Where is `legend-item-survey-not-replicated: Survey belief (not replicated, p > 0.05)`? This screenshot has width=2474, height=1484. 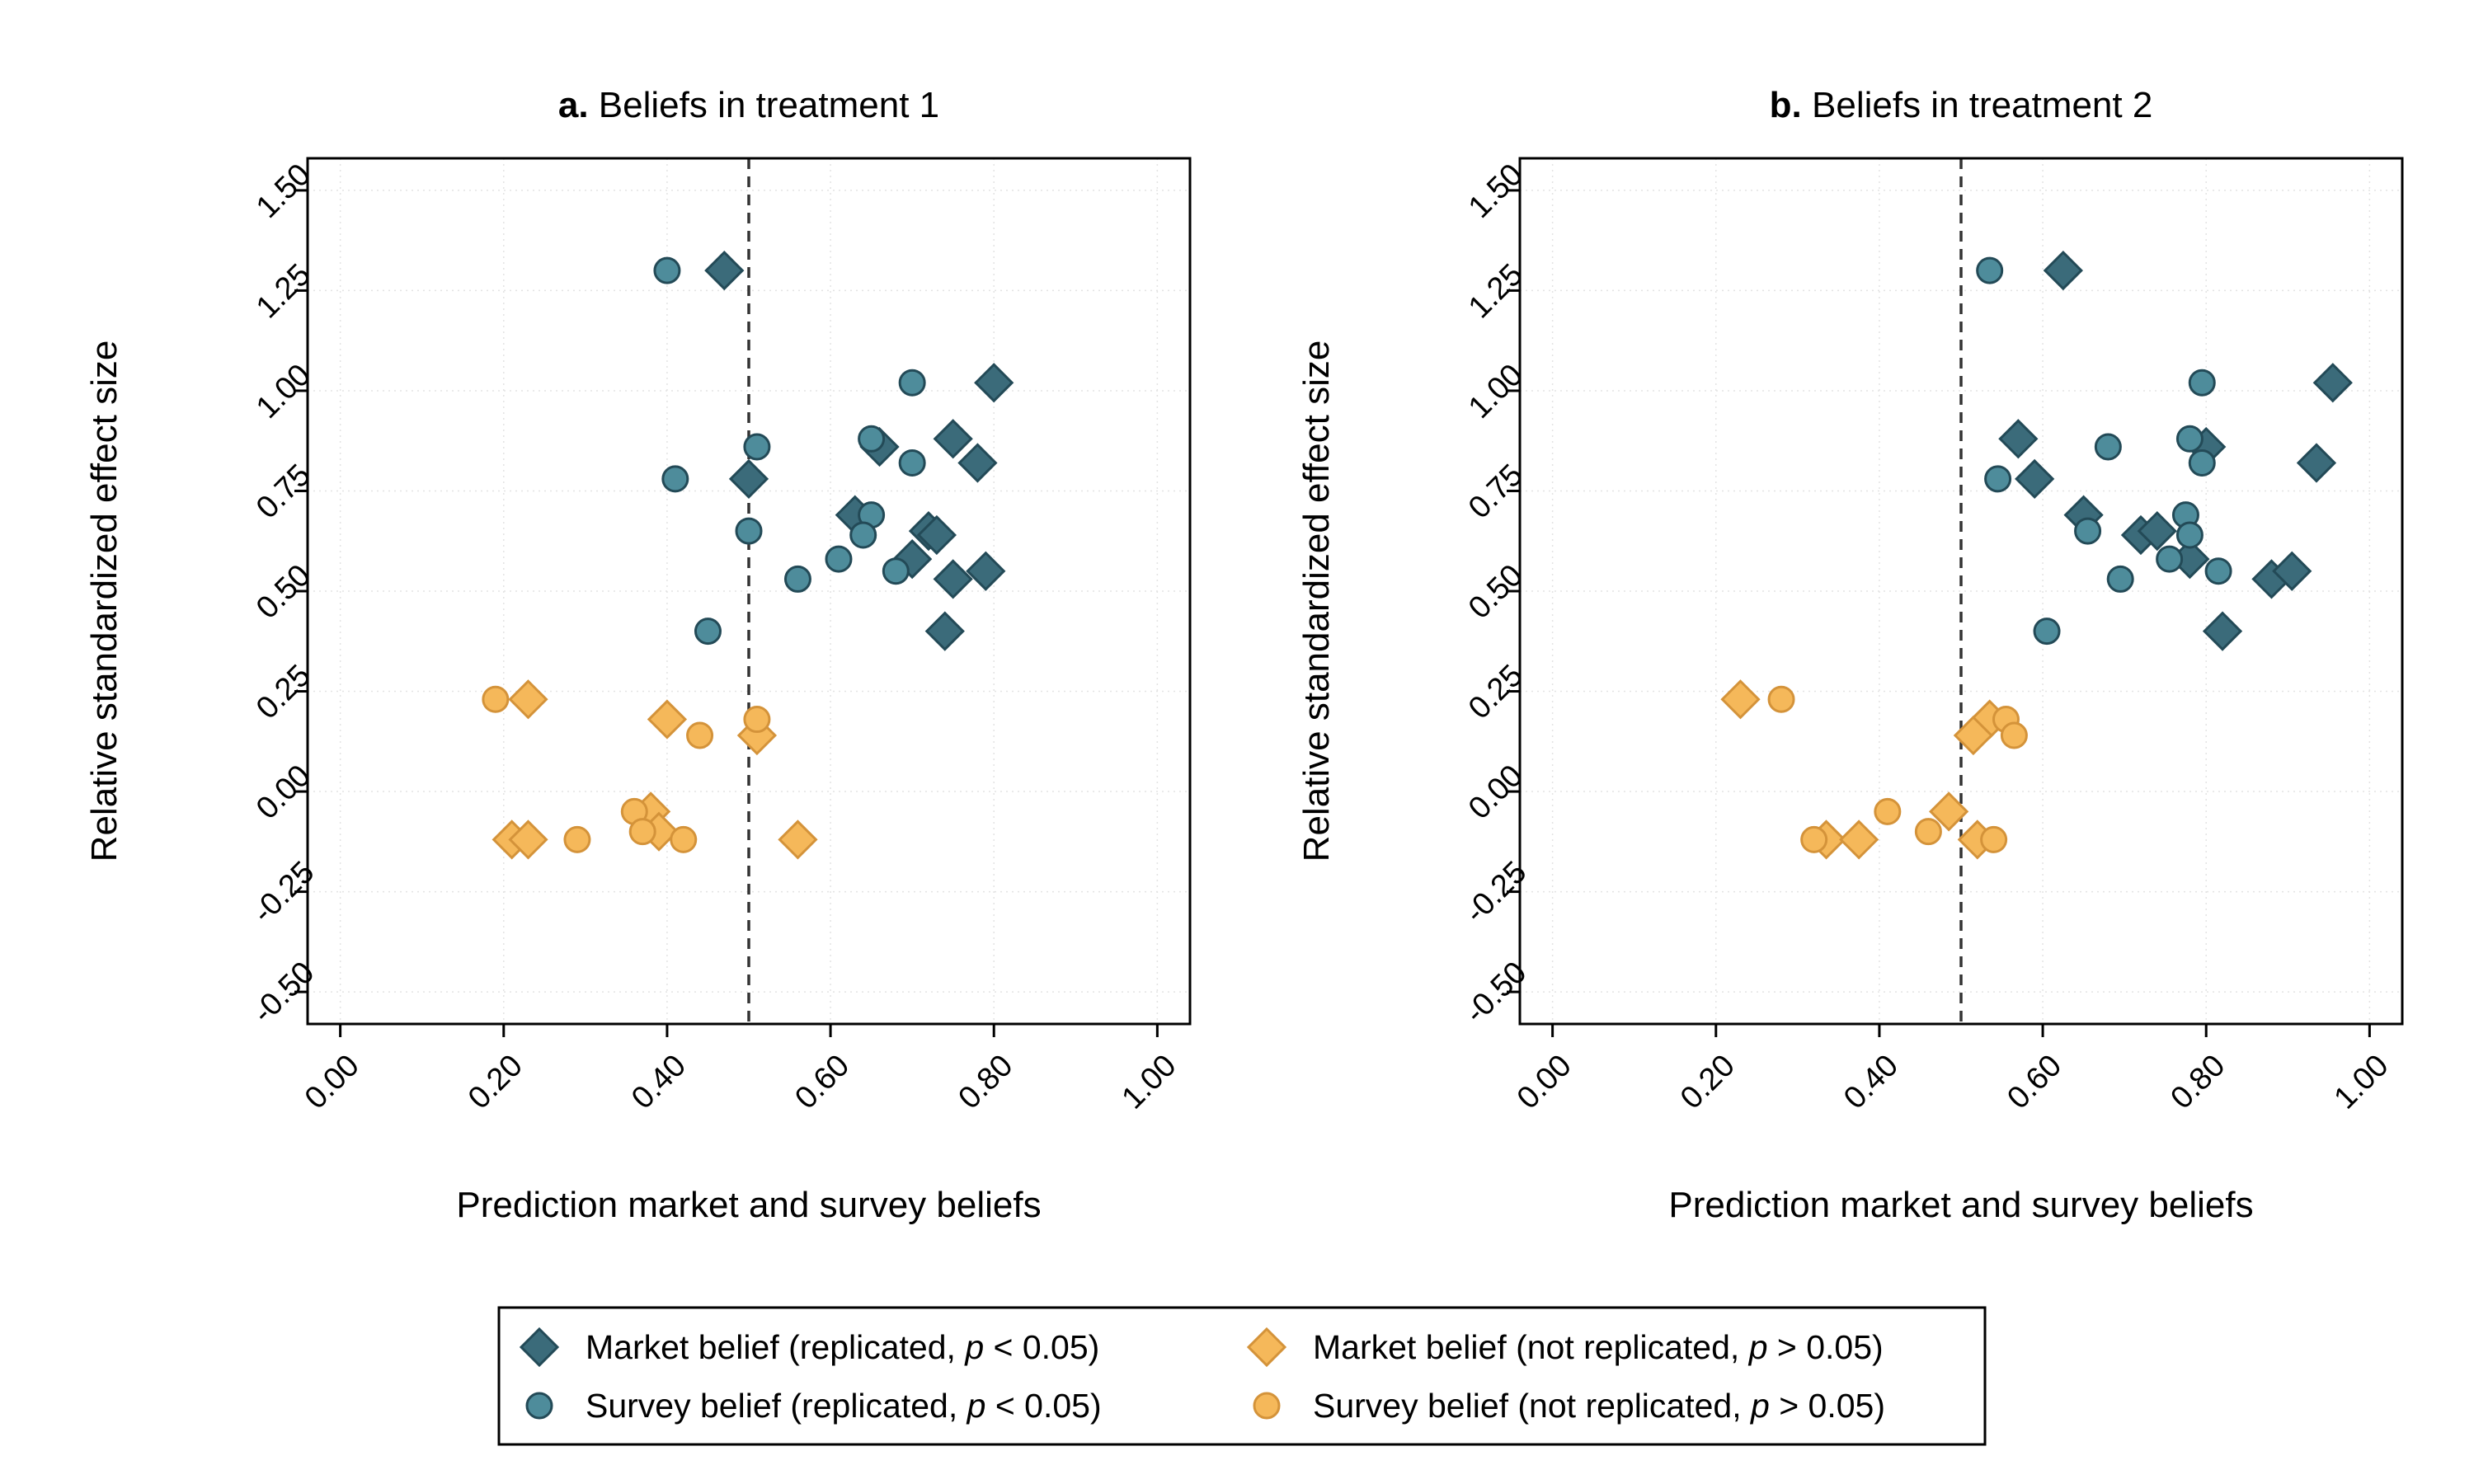
legend-item-survey-not-replicated: Survey belief (not replicated, p > 0.05) is located at coordinates (1569, 1406).